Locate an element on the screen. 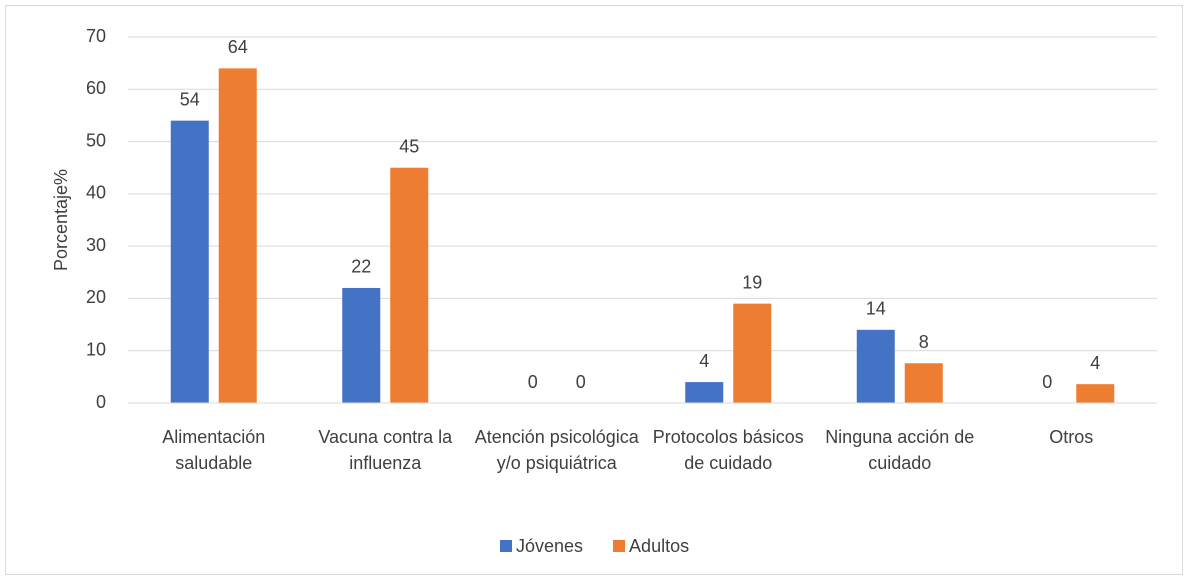 This screenshot has width=1189, height=580. data-label: 14 is located at coordinates (876, 309).